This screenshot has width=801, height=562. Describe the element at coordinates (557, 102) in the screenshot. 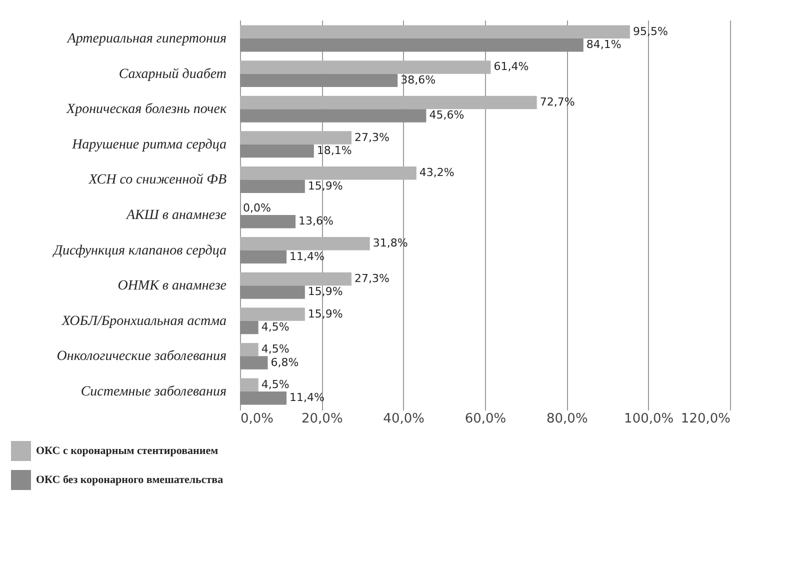

I see `data-label: 72,7%` at that location.